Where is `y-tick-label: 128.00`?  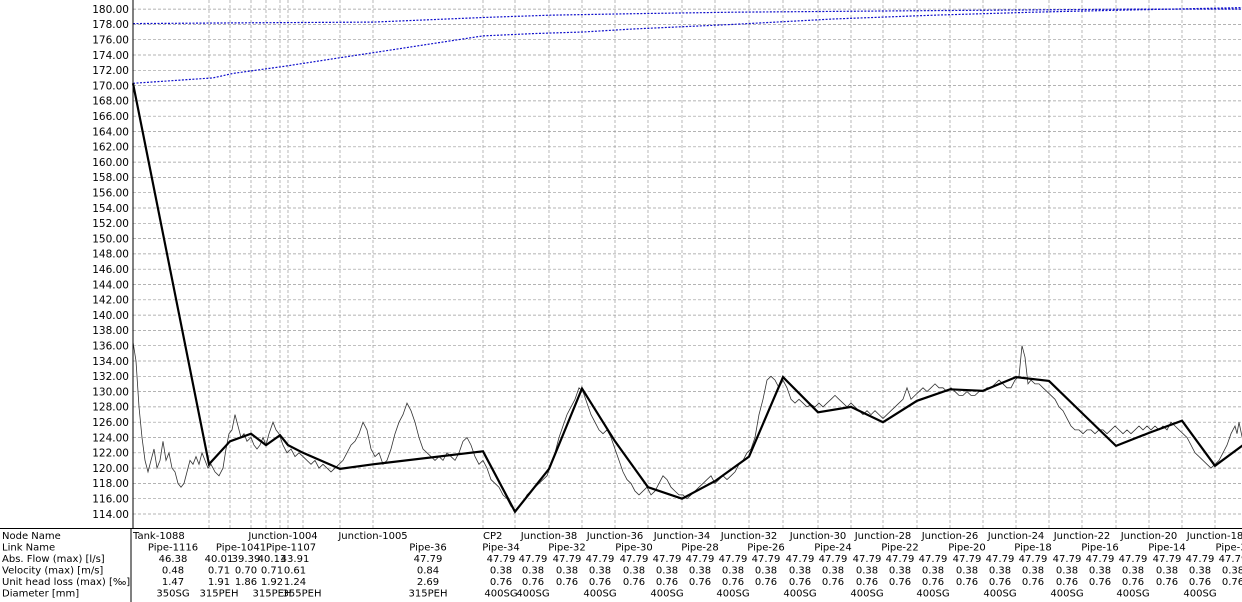
y-tick-label: 128.00 is located at coordinates (110, 408).